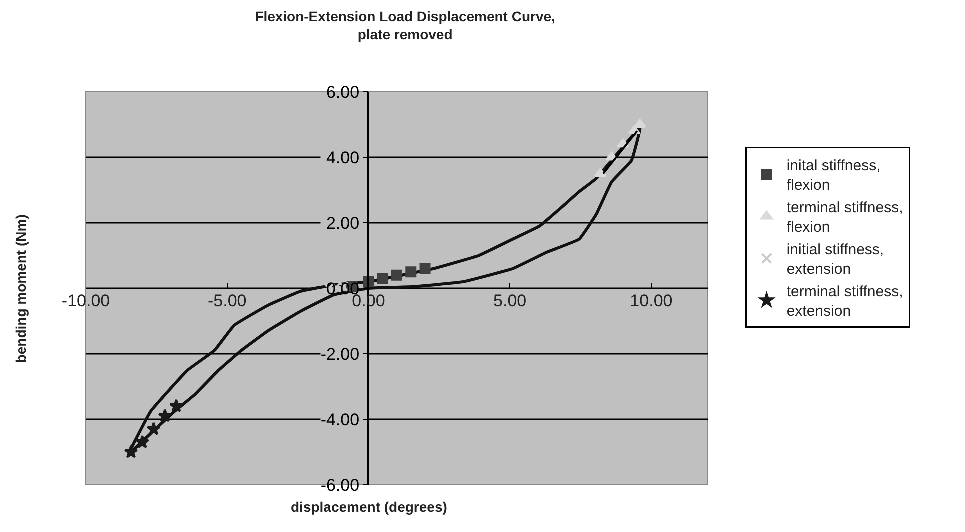 Image resolution: width=965 pixels, height=532 pixels. I want to click on x-axis-title: displacement (degrees), so click(369, 507).